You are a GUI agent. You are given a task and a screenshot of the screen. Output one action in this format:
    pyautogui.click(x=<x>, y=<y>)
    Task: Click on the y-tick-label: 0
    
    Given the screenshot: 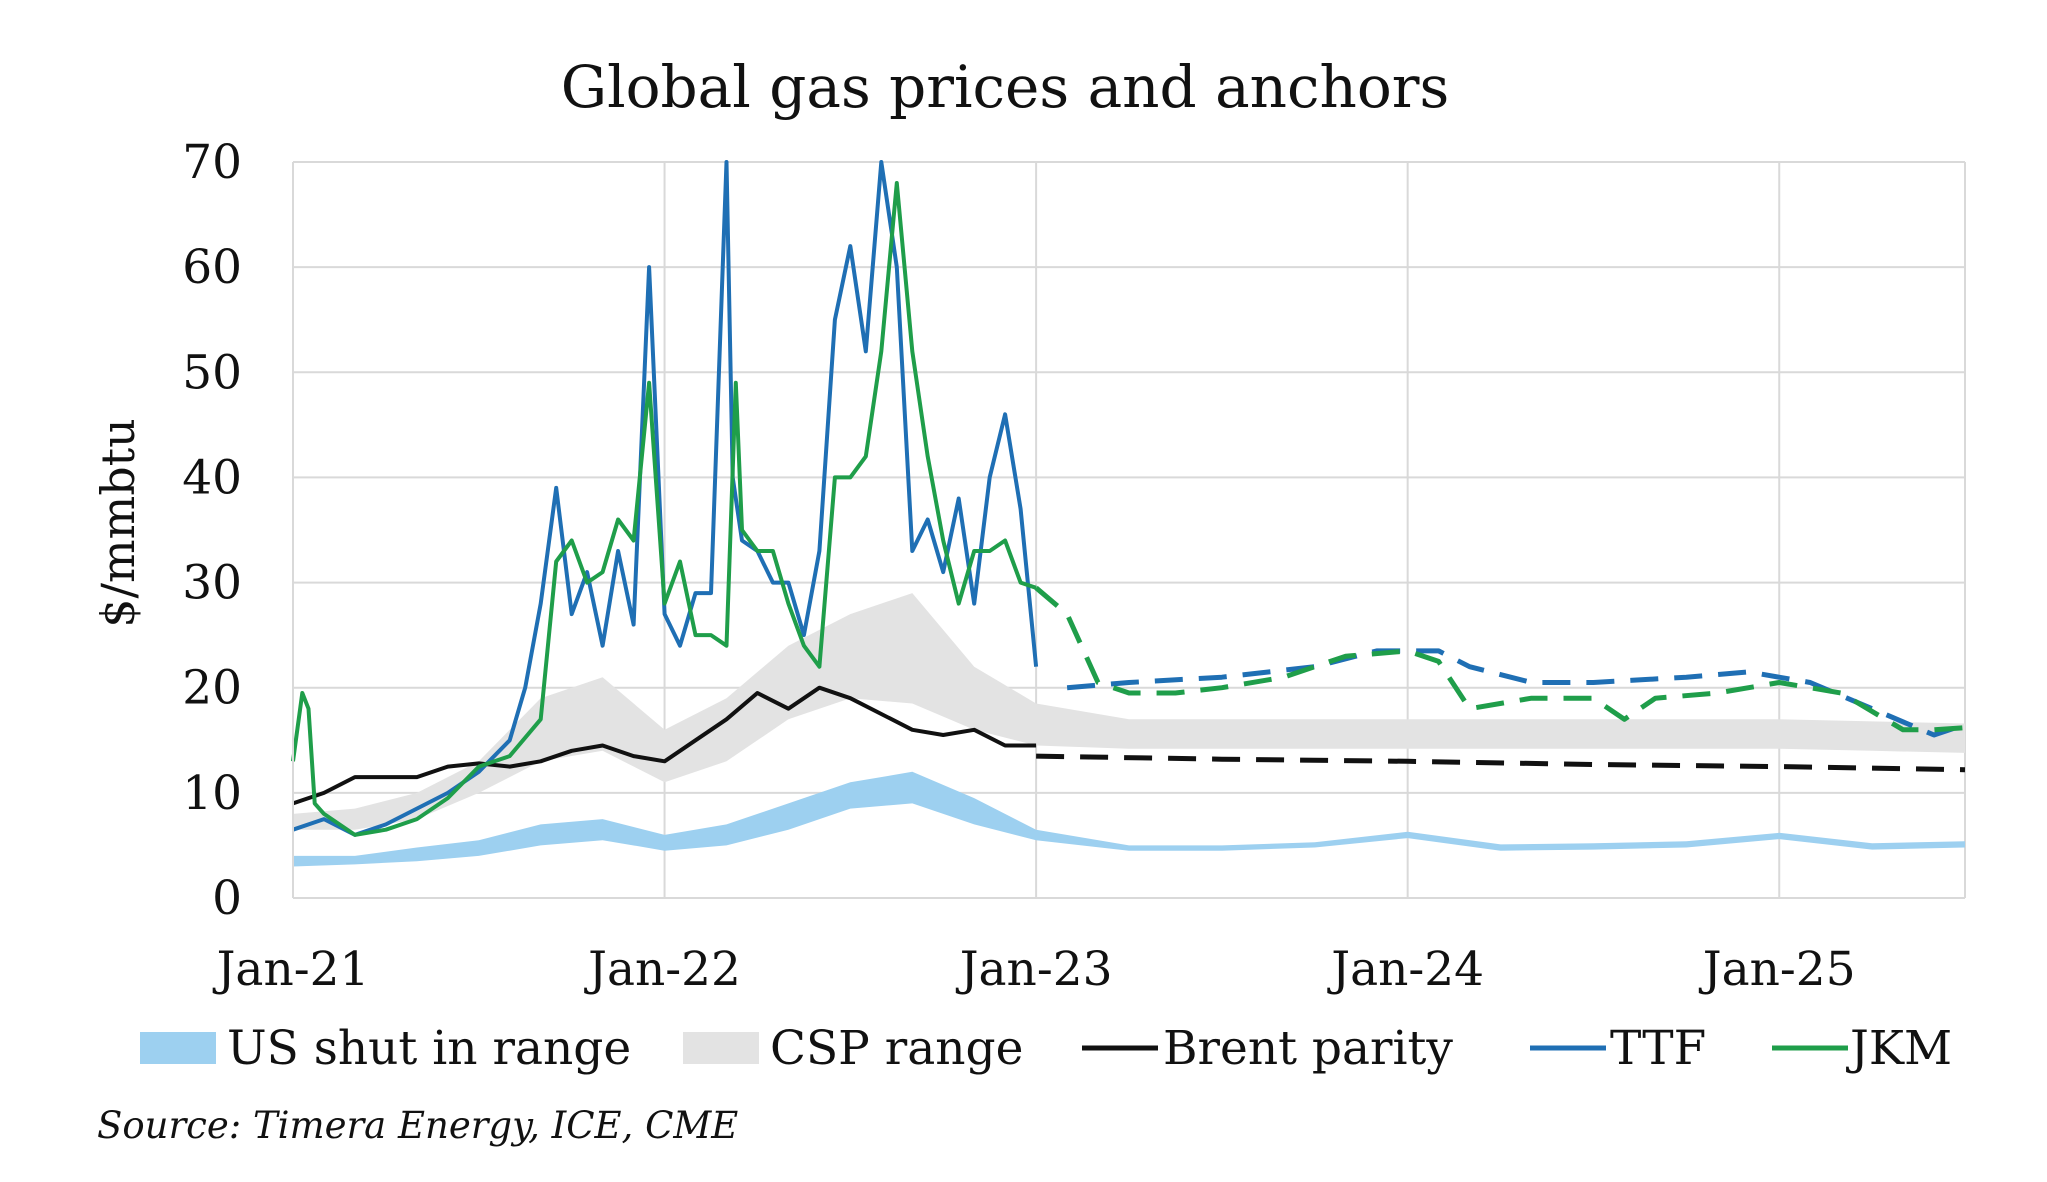 What is the action you would take?
    pyautogui.click(x=227, y=898)
    